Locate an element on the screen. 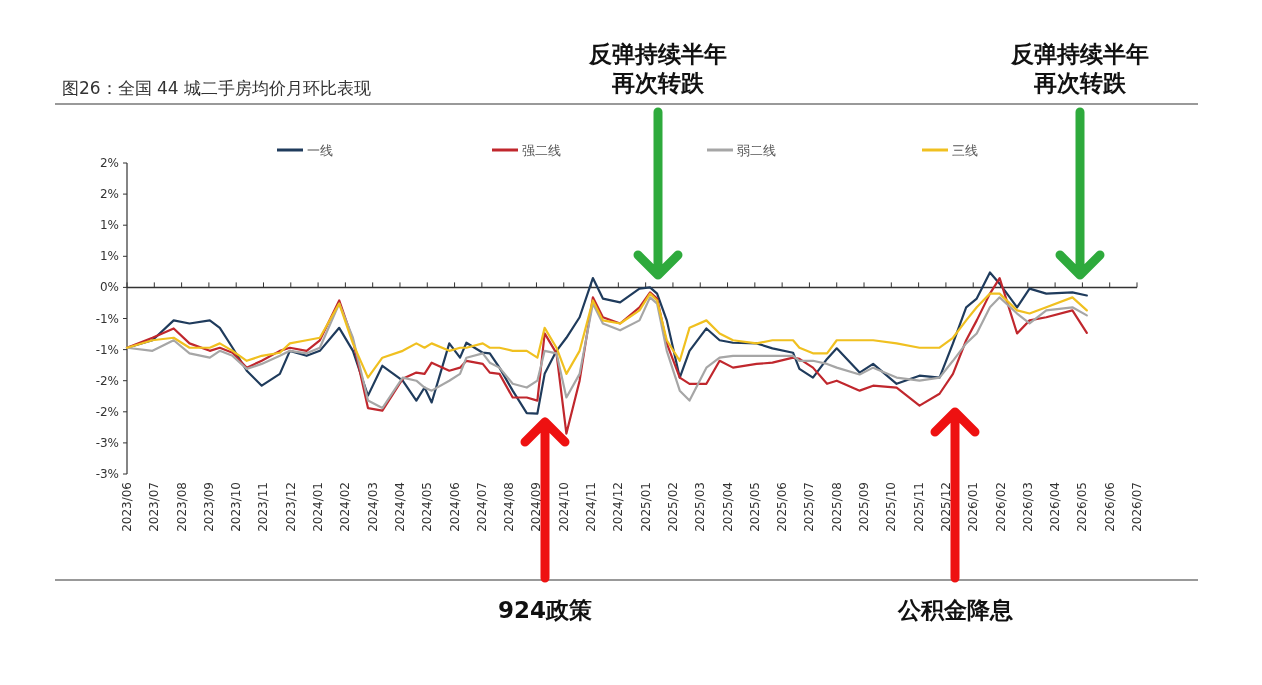 The width and height of the screenshot is (1262, 685). x-tick-label: 2023/11 is located at coordinates (263, 507).